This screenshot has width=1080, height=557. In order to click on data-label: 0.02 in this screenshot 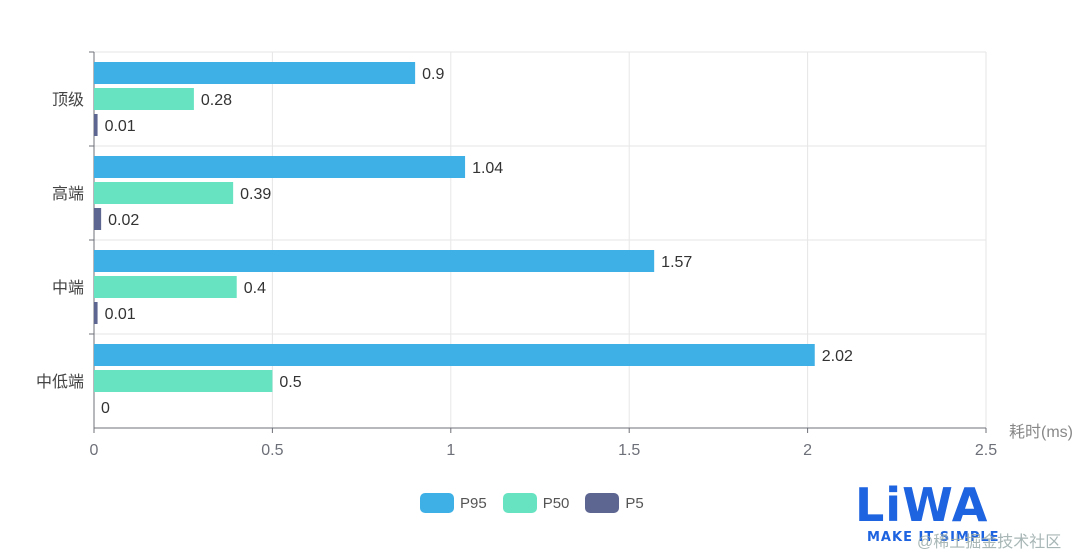, I will do `click(123, 220)`.